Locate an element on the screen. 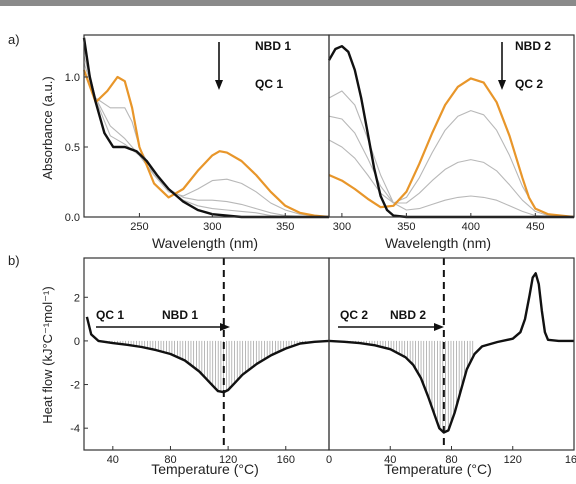 The height and width of the screenshot is (484, 576). x-tick-label: 400 is located at coordinates (471, 227).